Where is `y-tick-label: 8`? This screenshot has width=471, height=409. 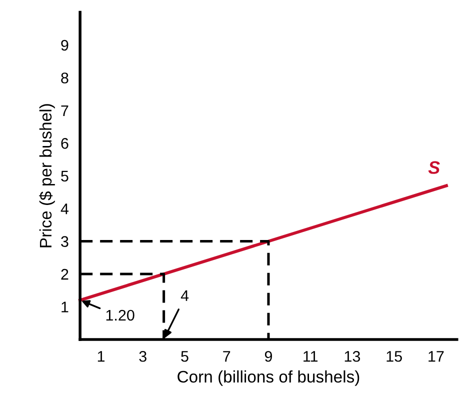 y-tick-label: 8 is located at coordinates (64, 78).